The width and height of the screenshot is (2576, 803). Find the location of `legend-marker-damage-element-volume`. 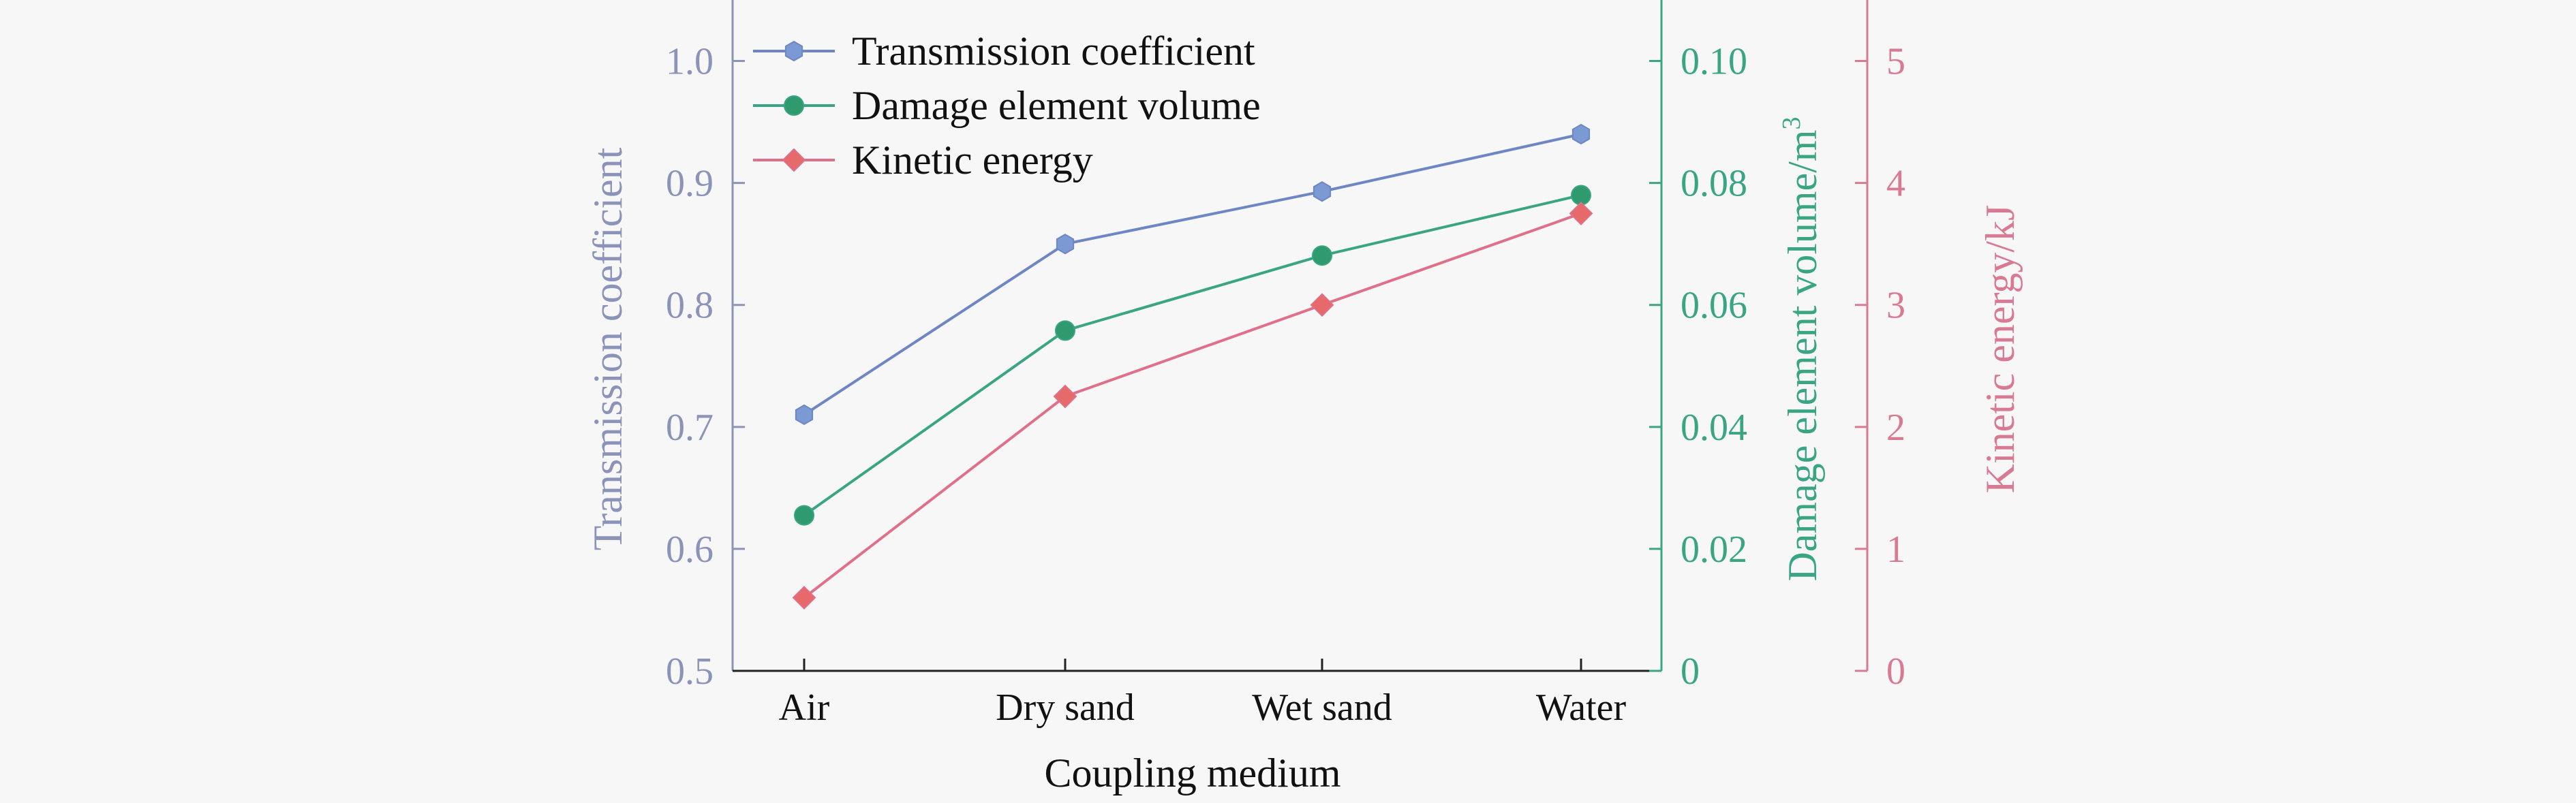

legend-marker-damage-element-volume is located at coordinates (794, 106).